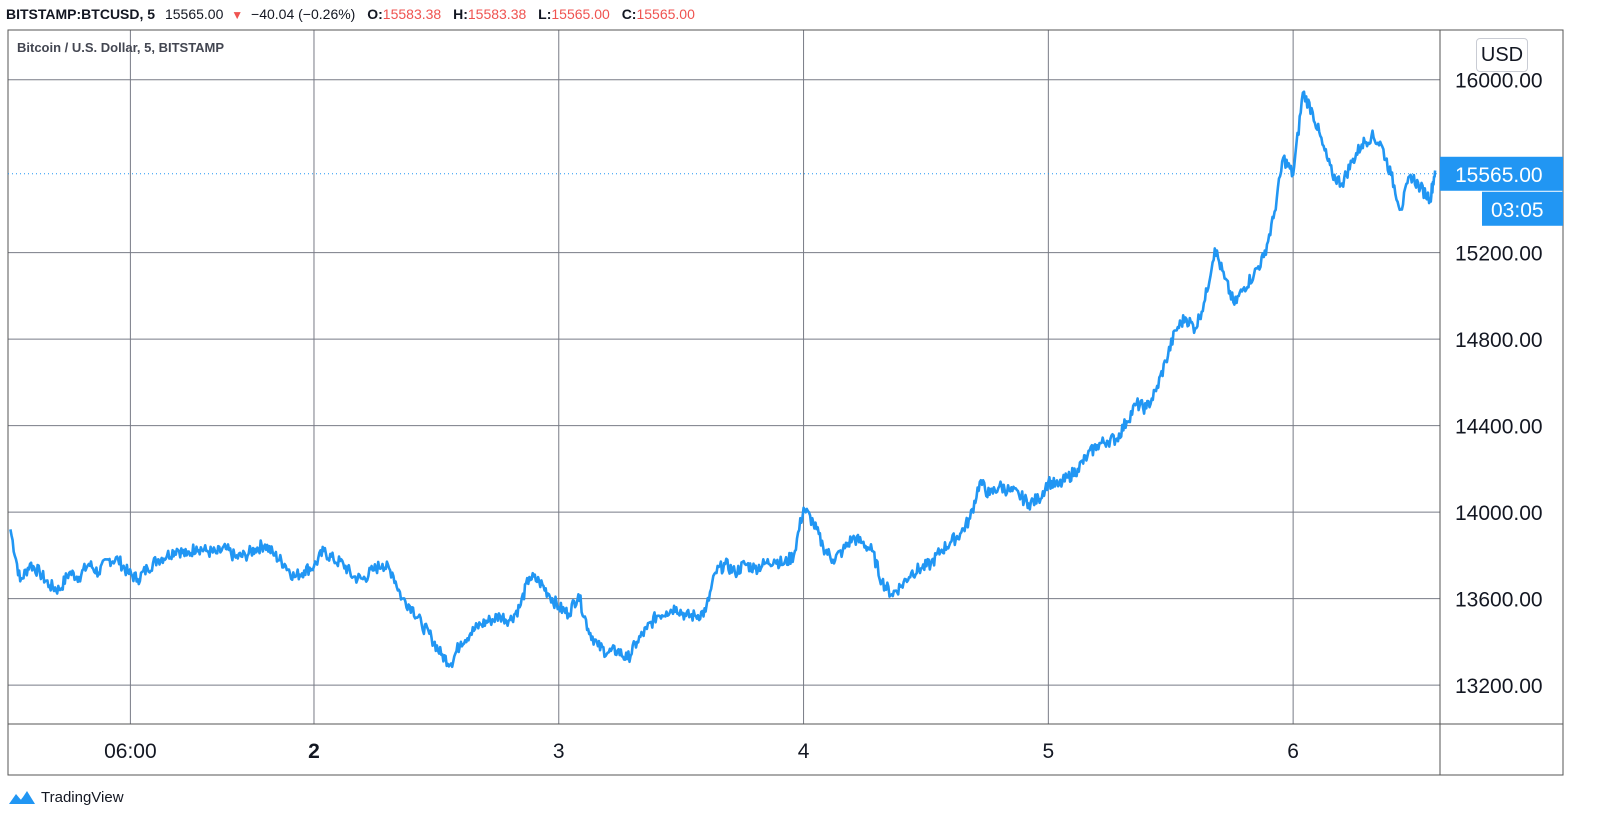  I want to click on high-value: 15583.38, so click(497, 14).